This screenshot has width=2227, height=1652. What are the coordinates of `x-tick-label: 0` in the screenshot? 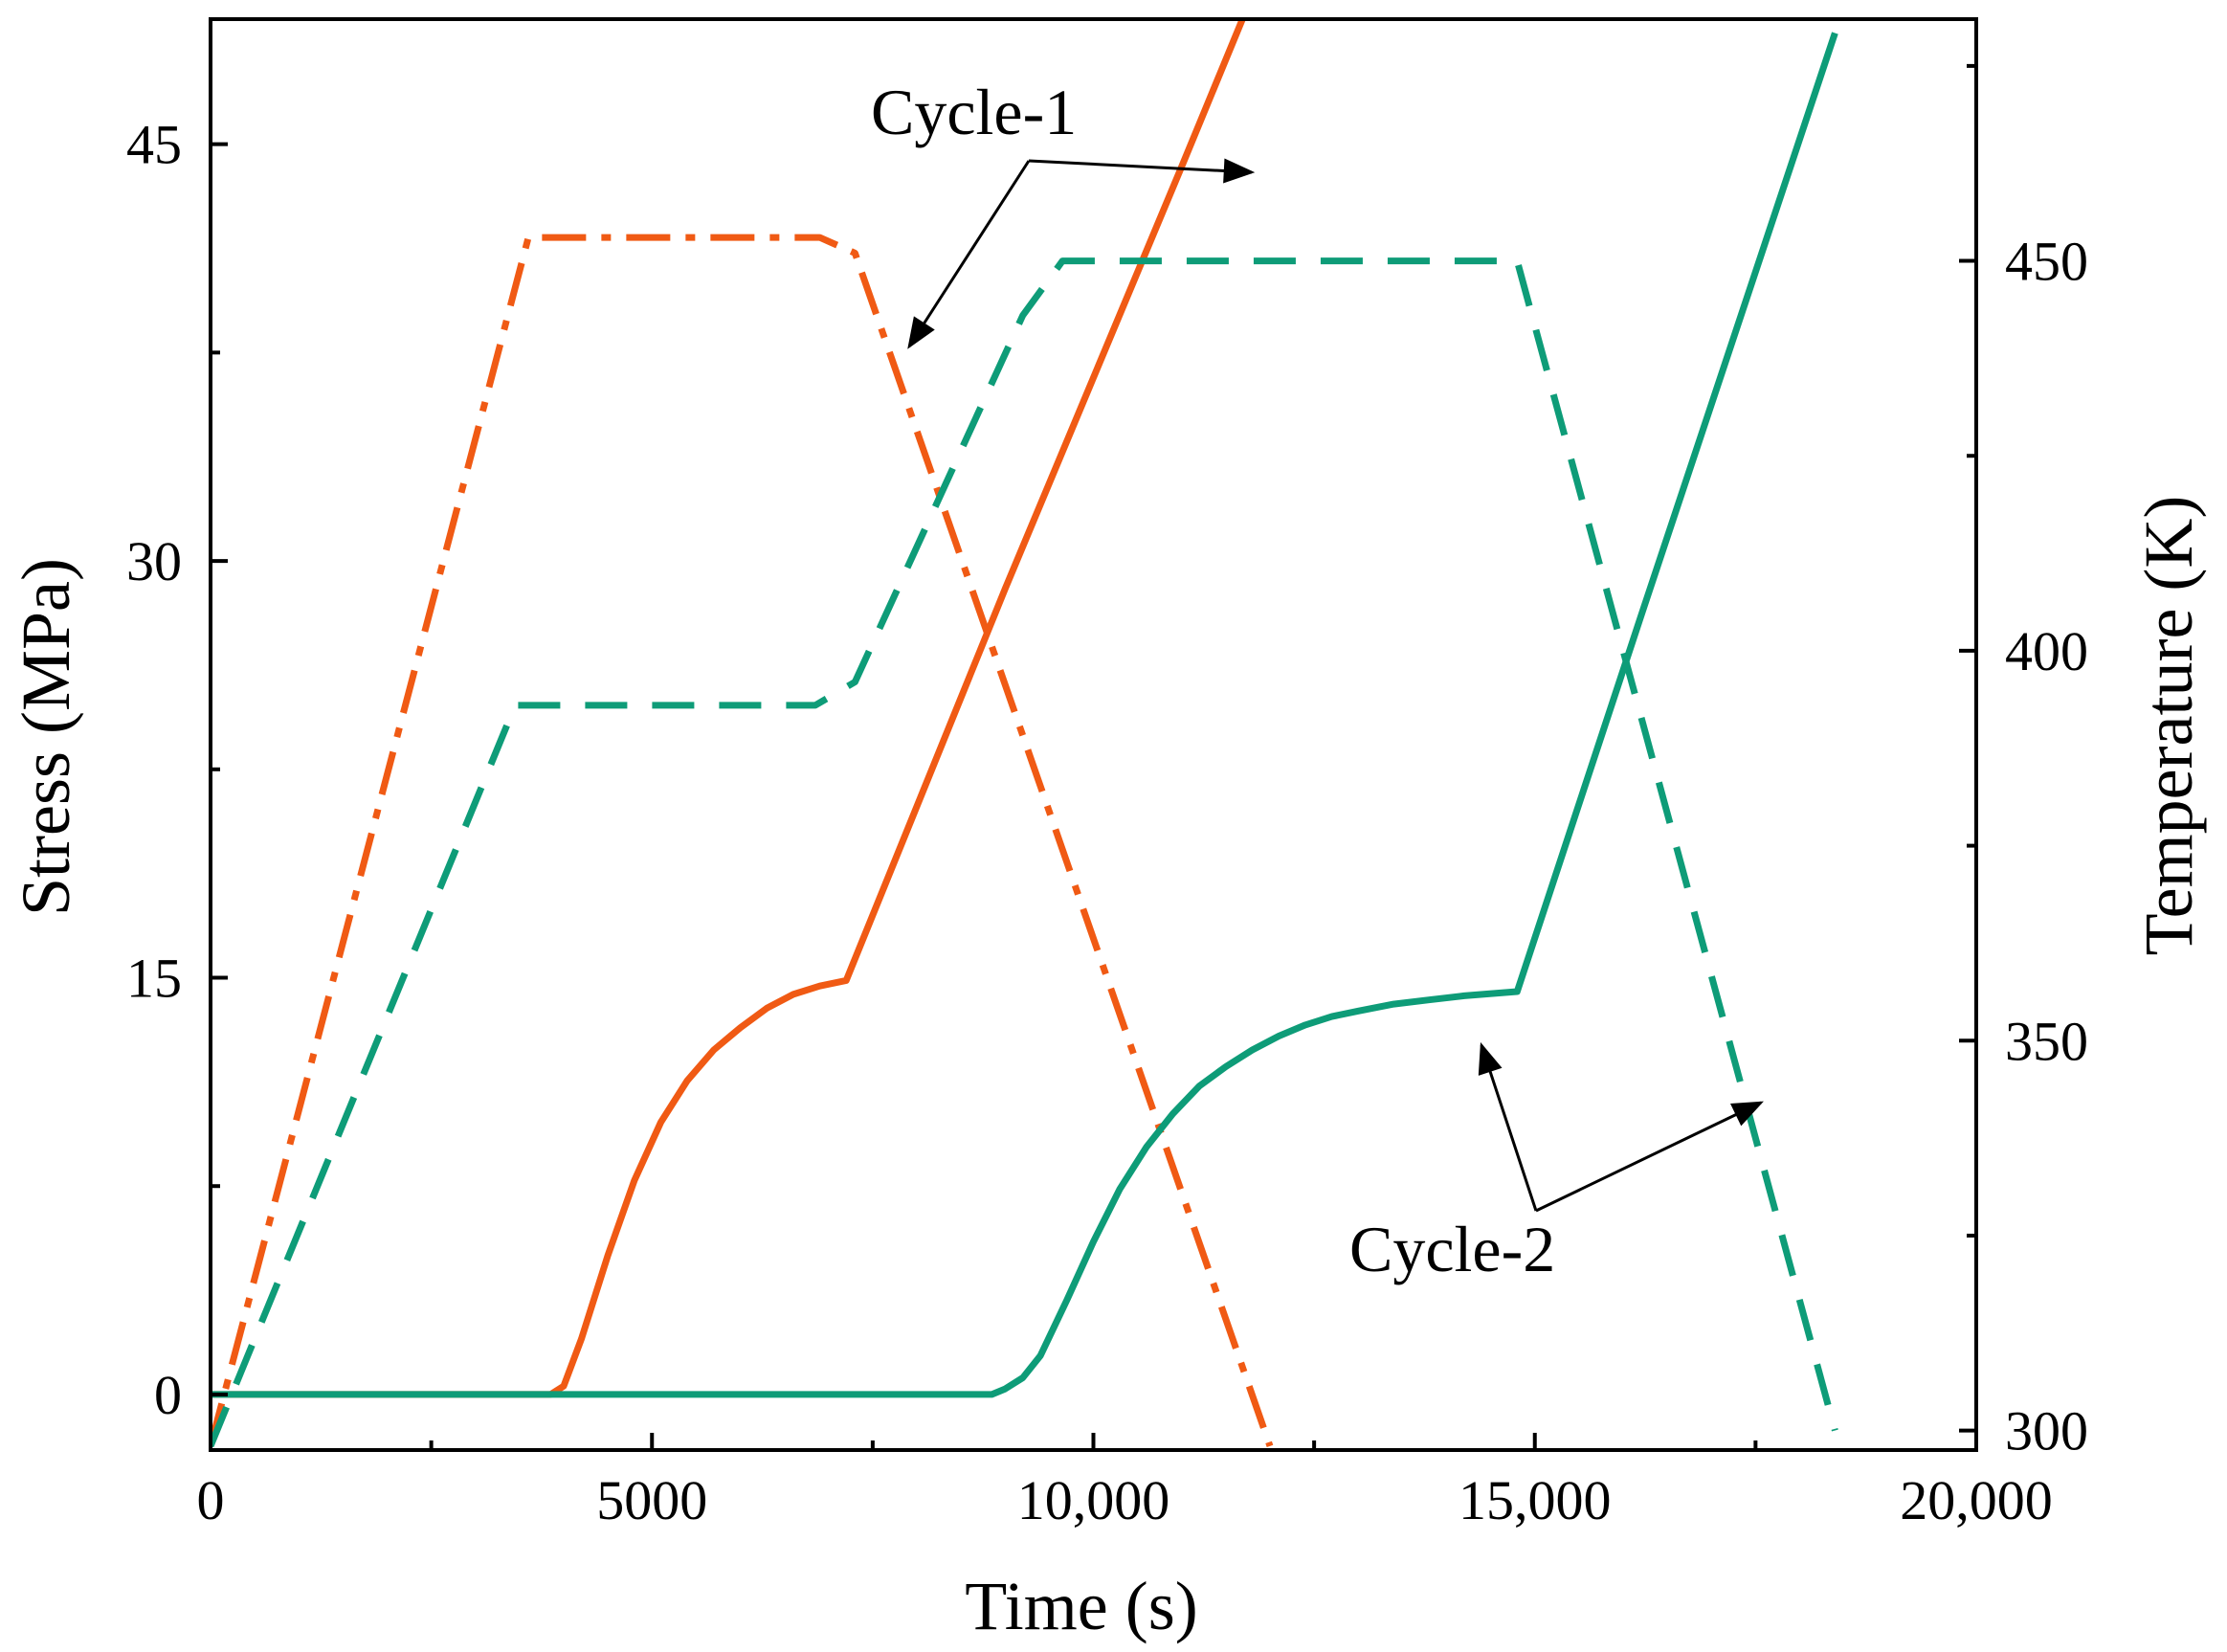 It's located at (211, 1500).